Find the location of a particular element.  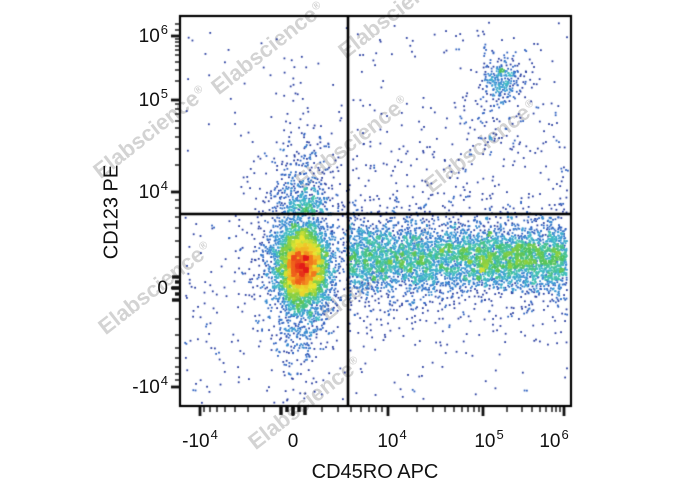

y-axis-title: CD123 PE is located at coordinates (111, 212).